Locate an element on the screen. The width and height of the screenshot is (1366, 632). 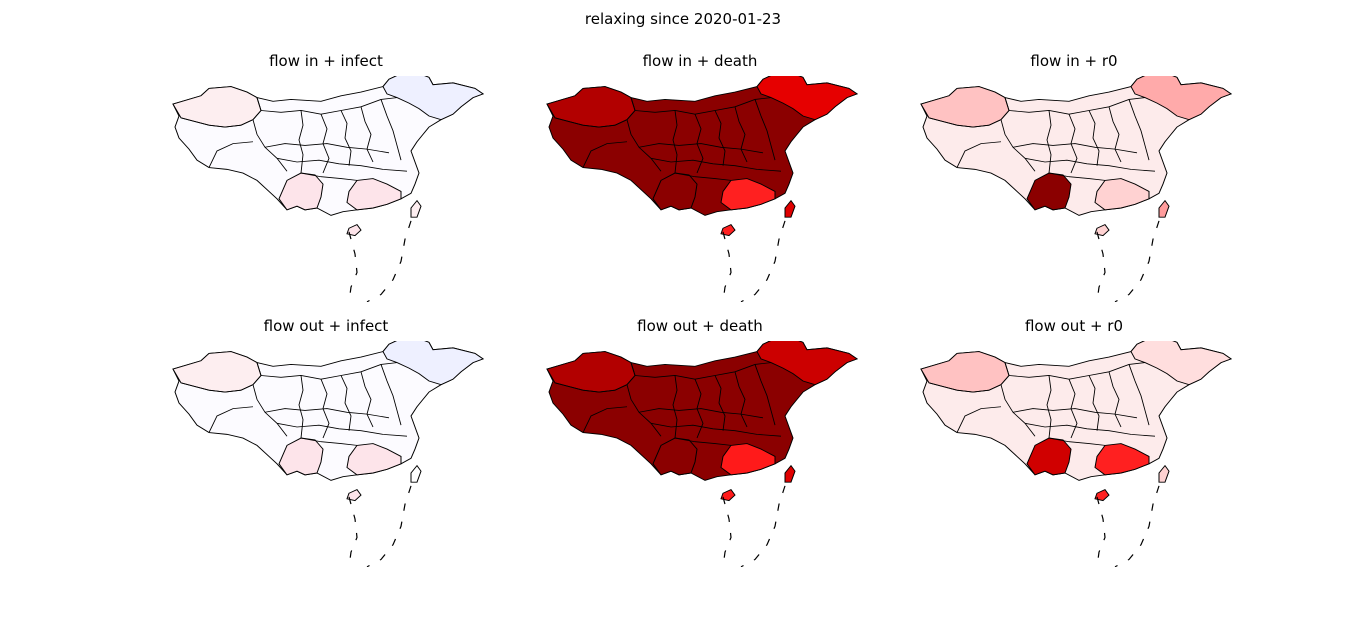
panel-title: flow out + death is located at coordinates (700, 326).